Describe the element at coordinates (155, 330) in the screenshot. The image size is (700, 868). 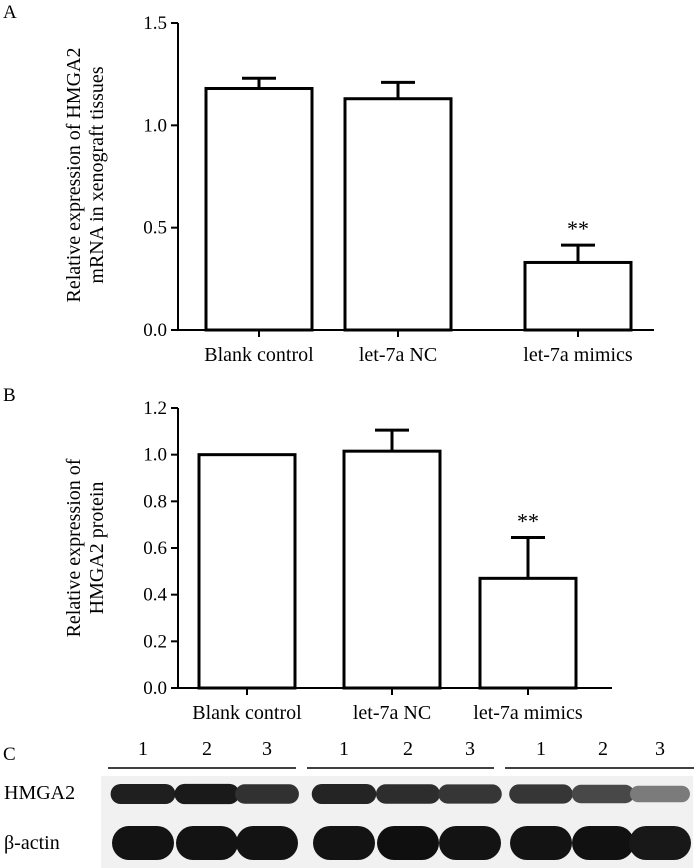
I see `chart-a-ytick-label: 0.0` at that location.